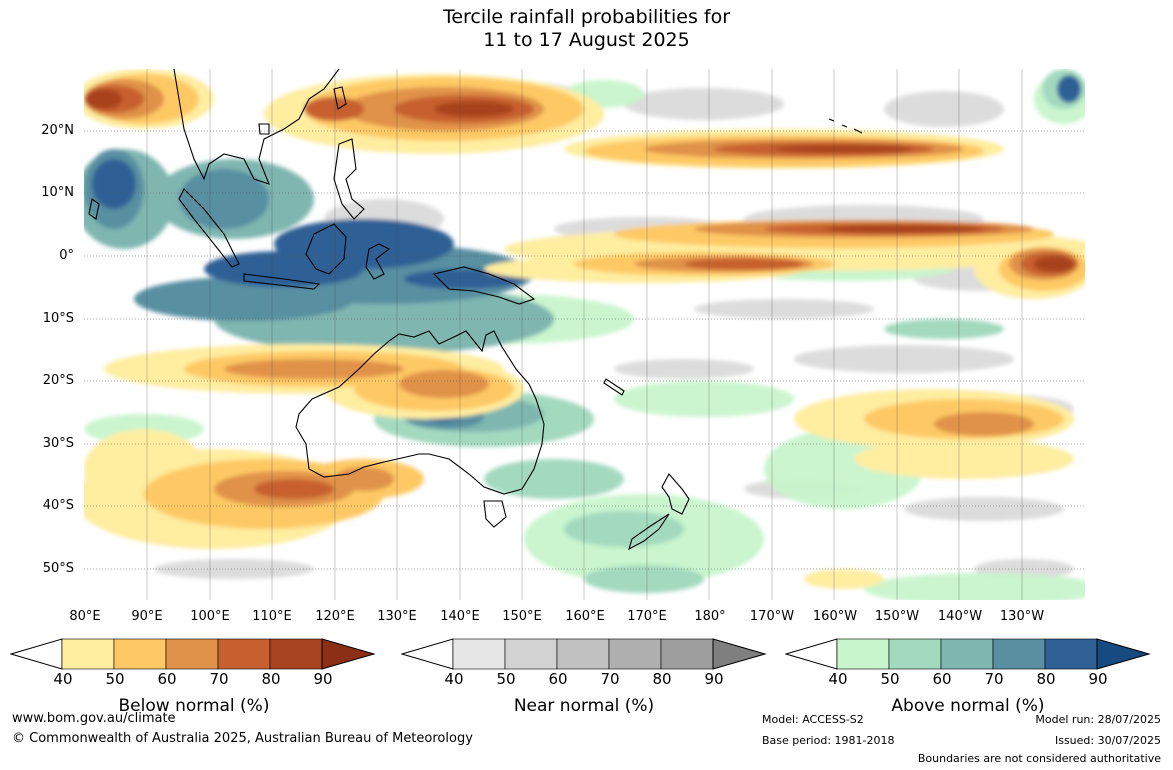  What do you see at coordinates (115, 679) in the screenshot?
I see `cbar-below-tick: 50` at bounding box center [115, 679].